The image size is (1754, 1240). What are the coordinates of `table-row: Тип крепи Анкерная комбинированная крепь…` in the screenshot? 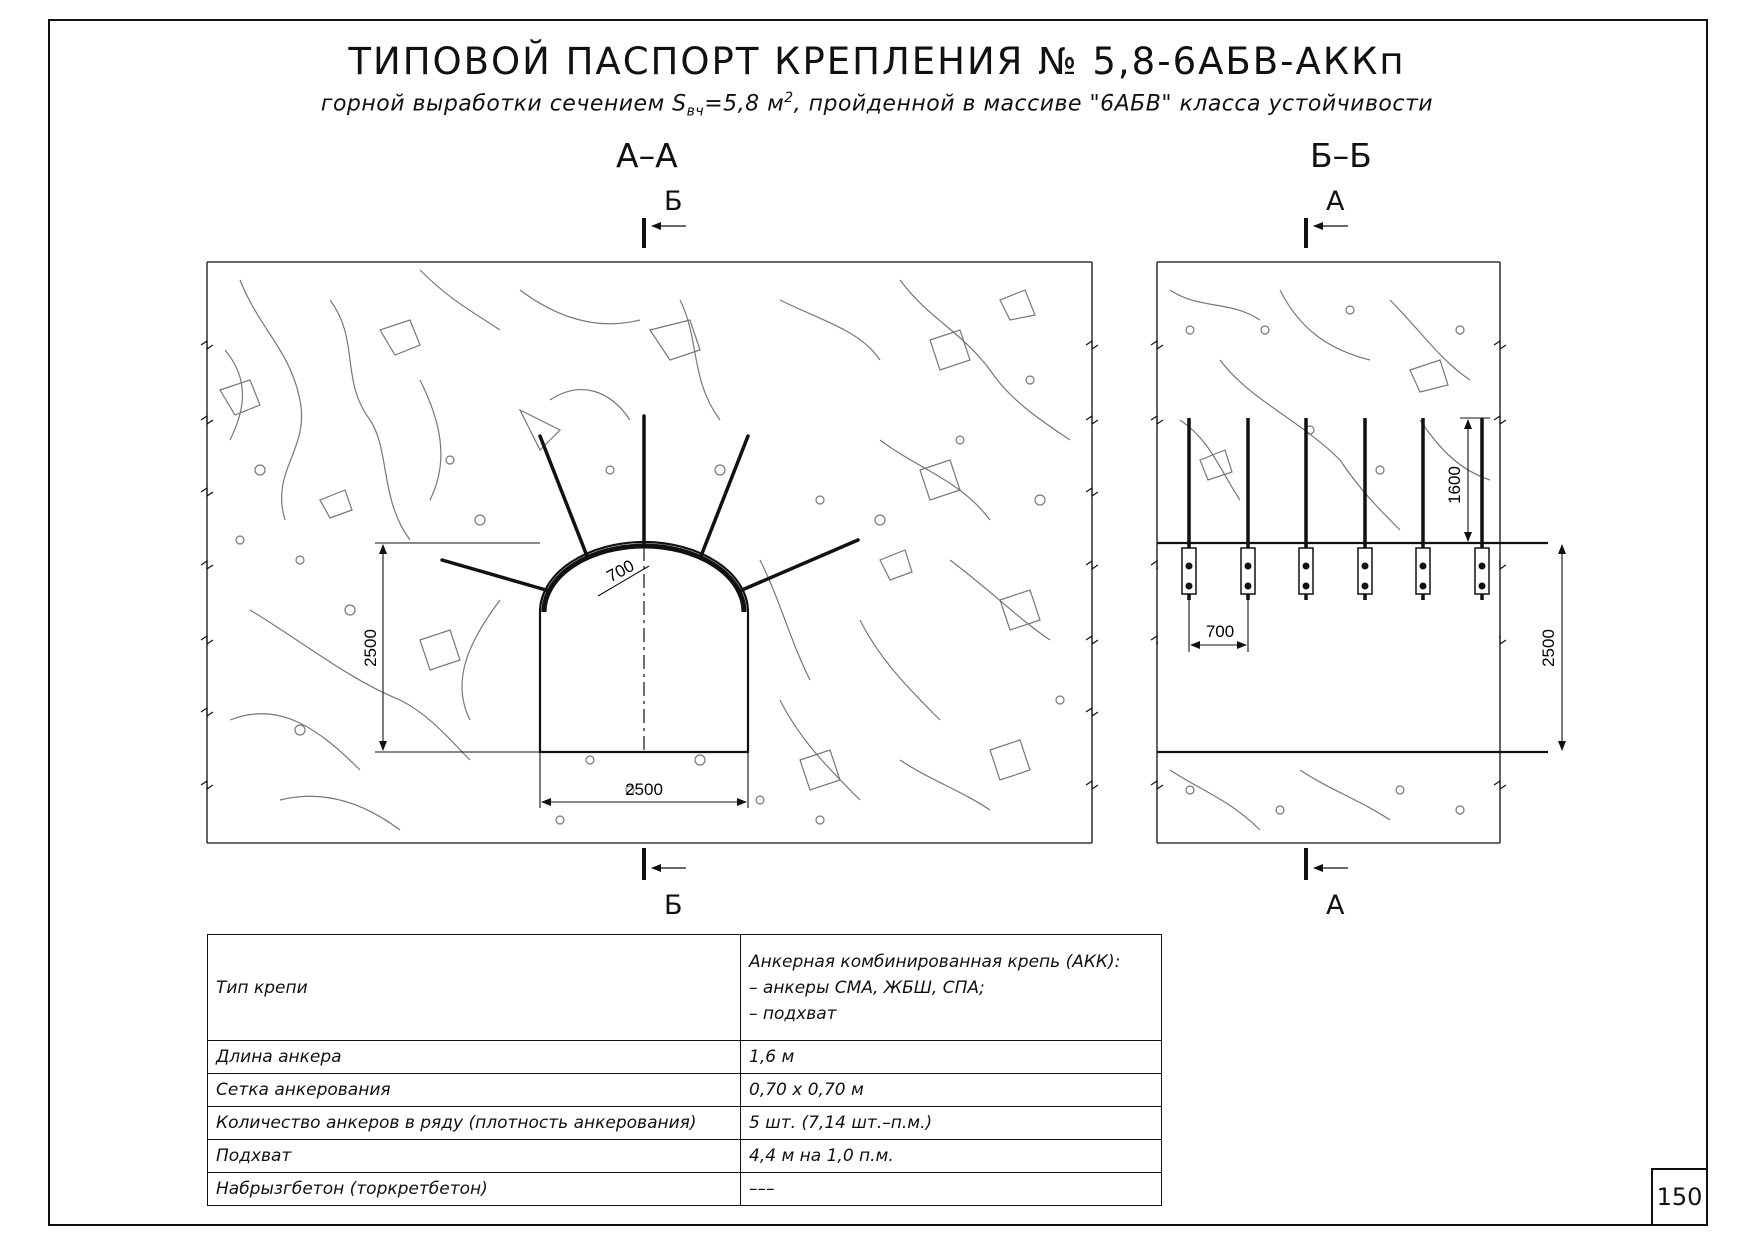 It's located at (684, 987).